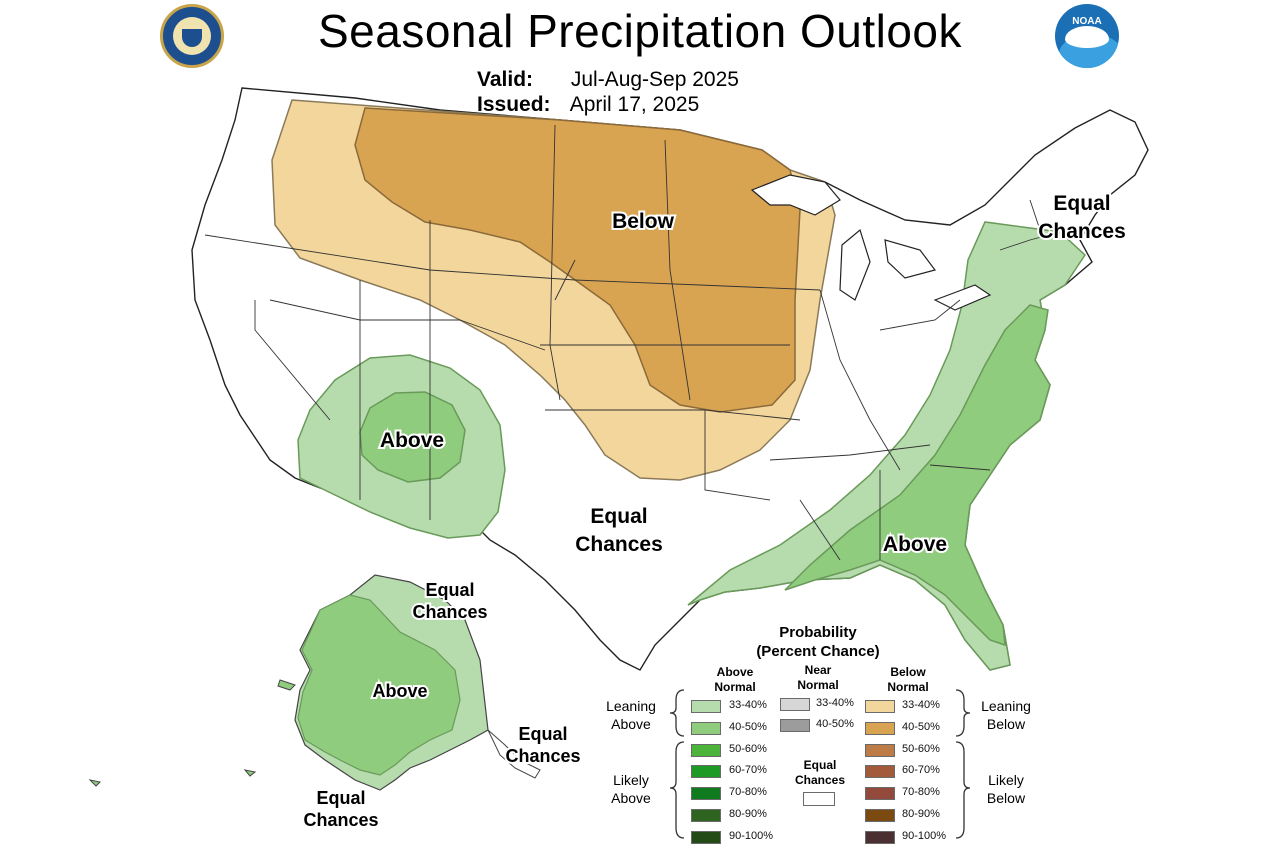 The width and height of the screenshot is (1280, 853). What do you see at coordinates (1087, 36) in the screenshot?
I see `noaa-logo-icon: NOAA` at bounding box center [1087, 36].